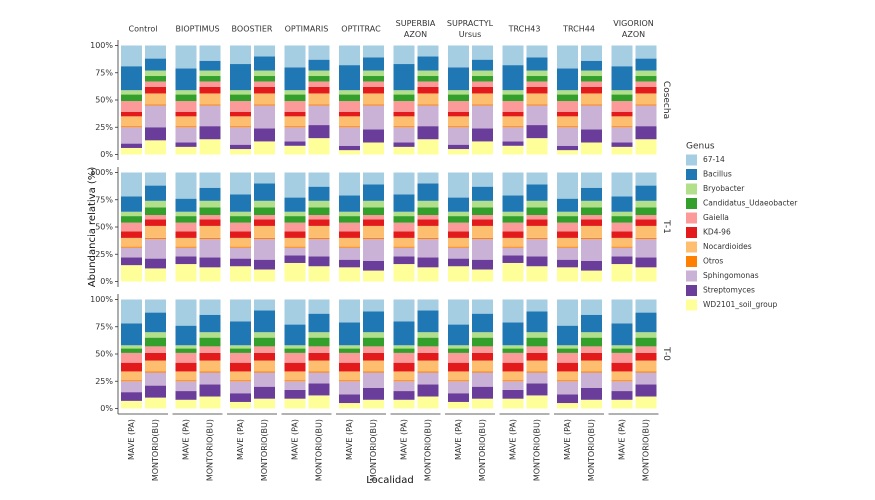  I want to click on legend-label: Candidatus_Udaeobacter, so click(750, 203).